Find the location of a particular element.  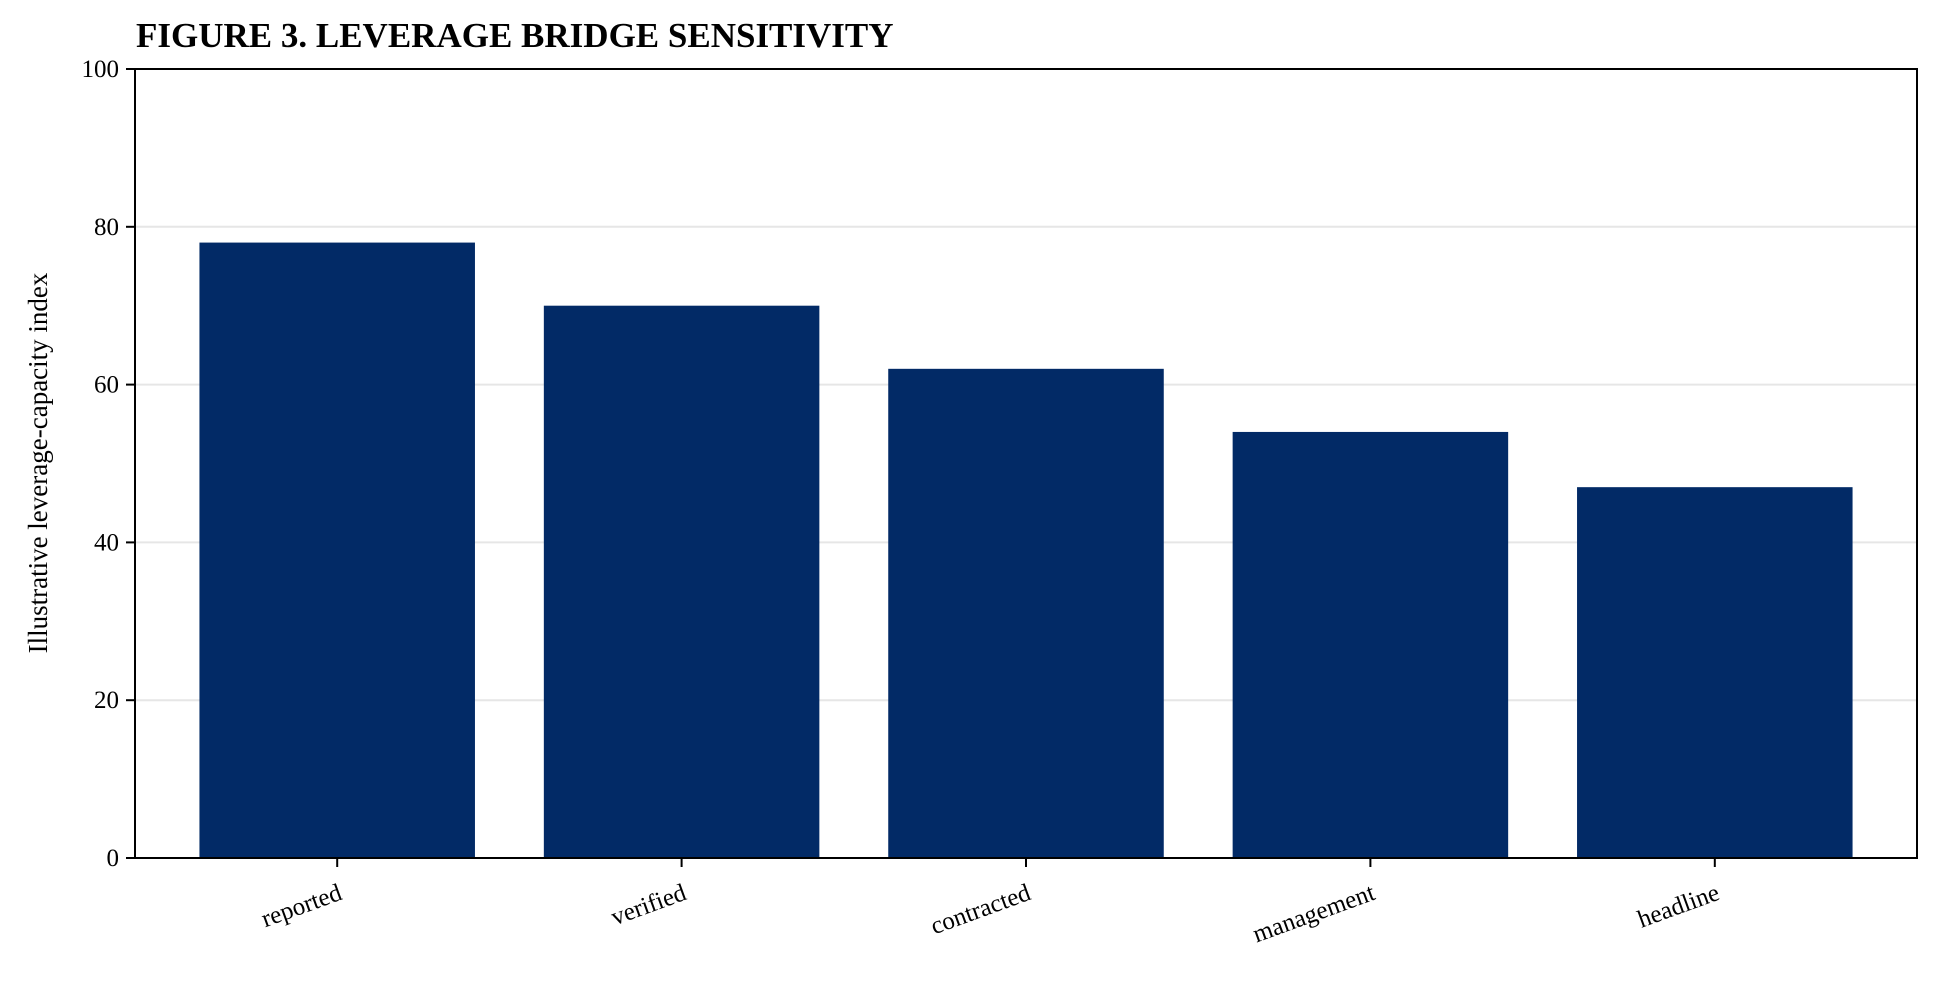

y-tick-label: 80 is located at coordinates (106, 227).